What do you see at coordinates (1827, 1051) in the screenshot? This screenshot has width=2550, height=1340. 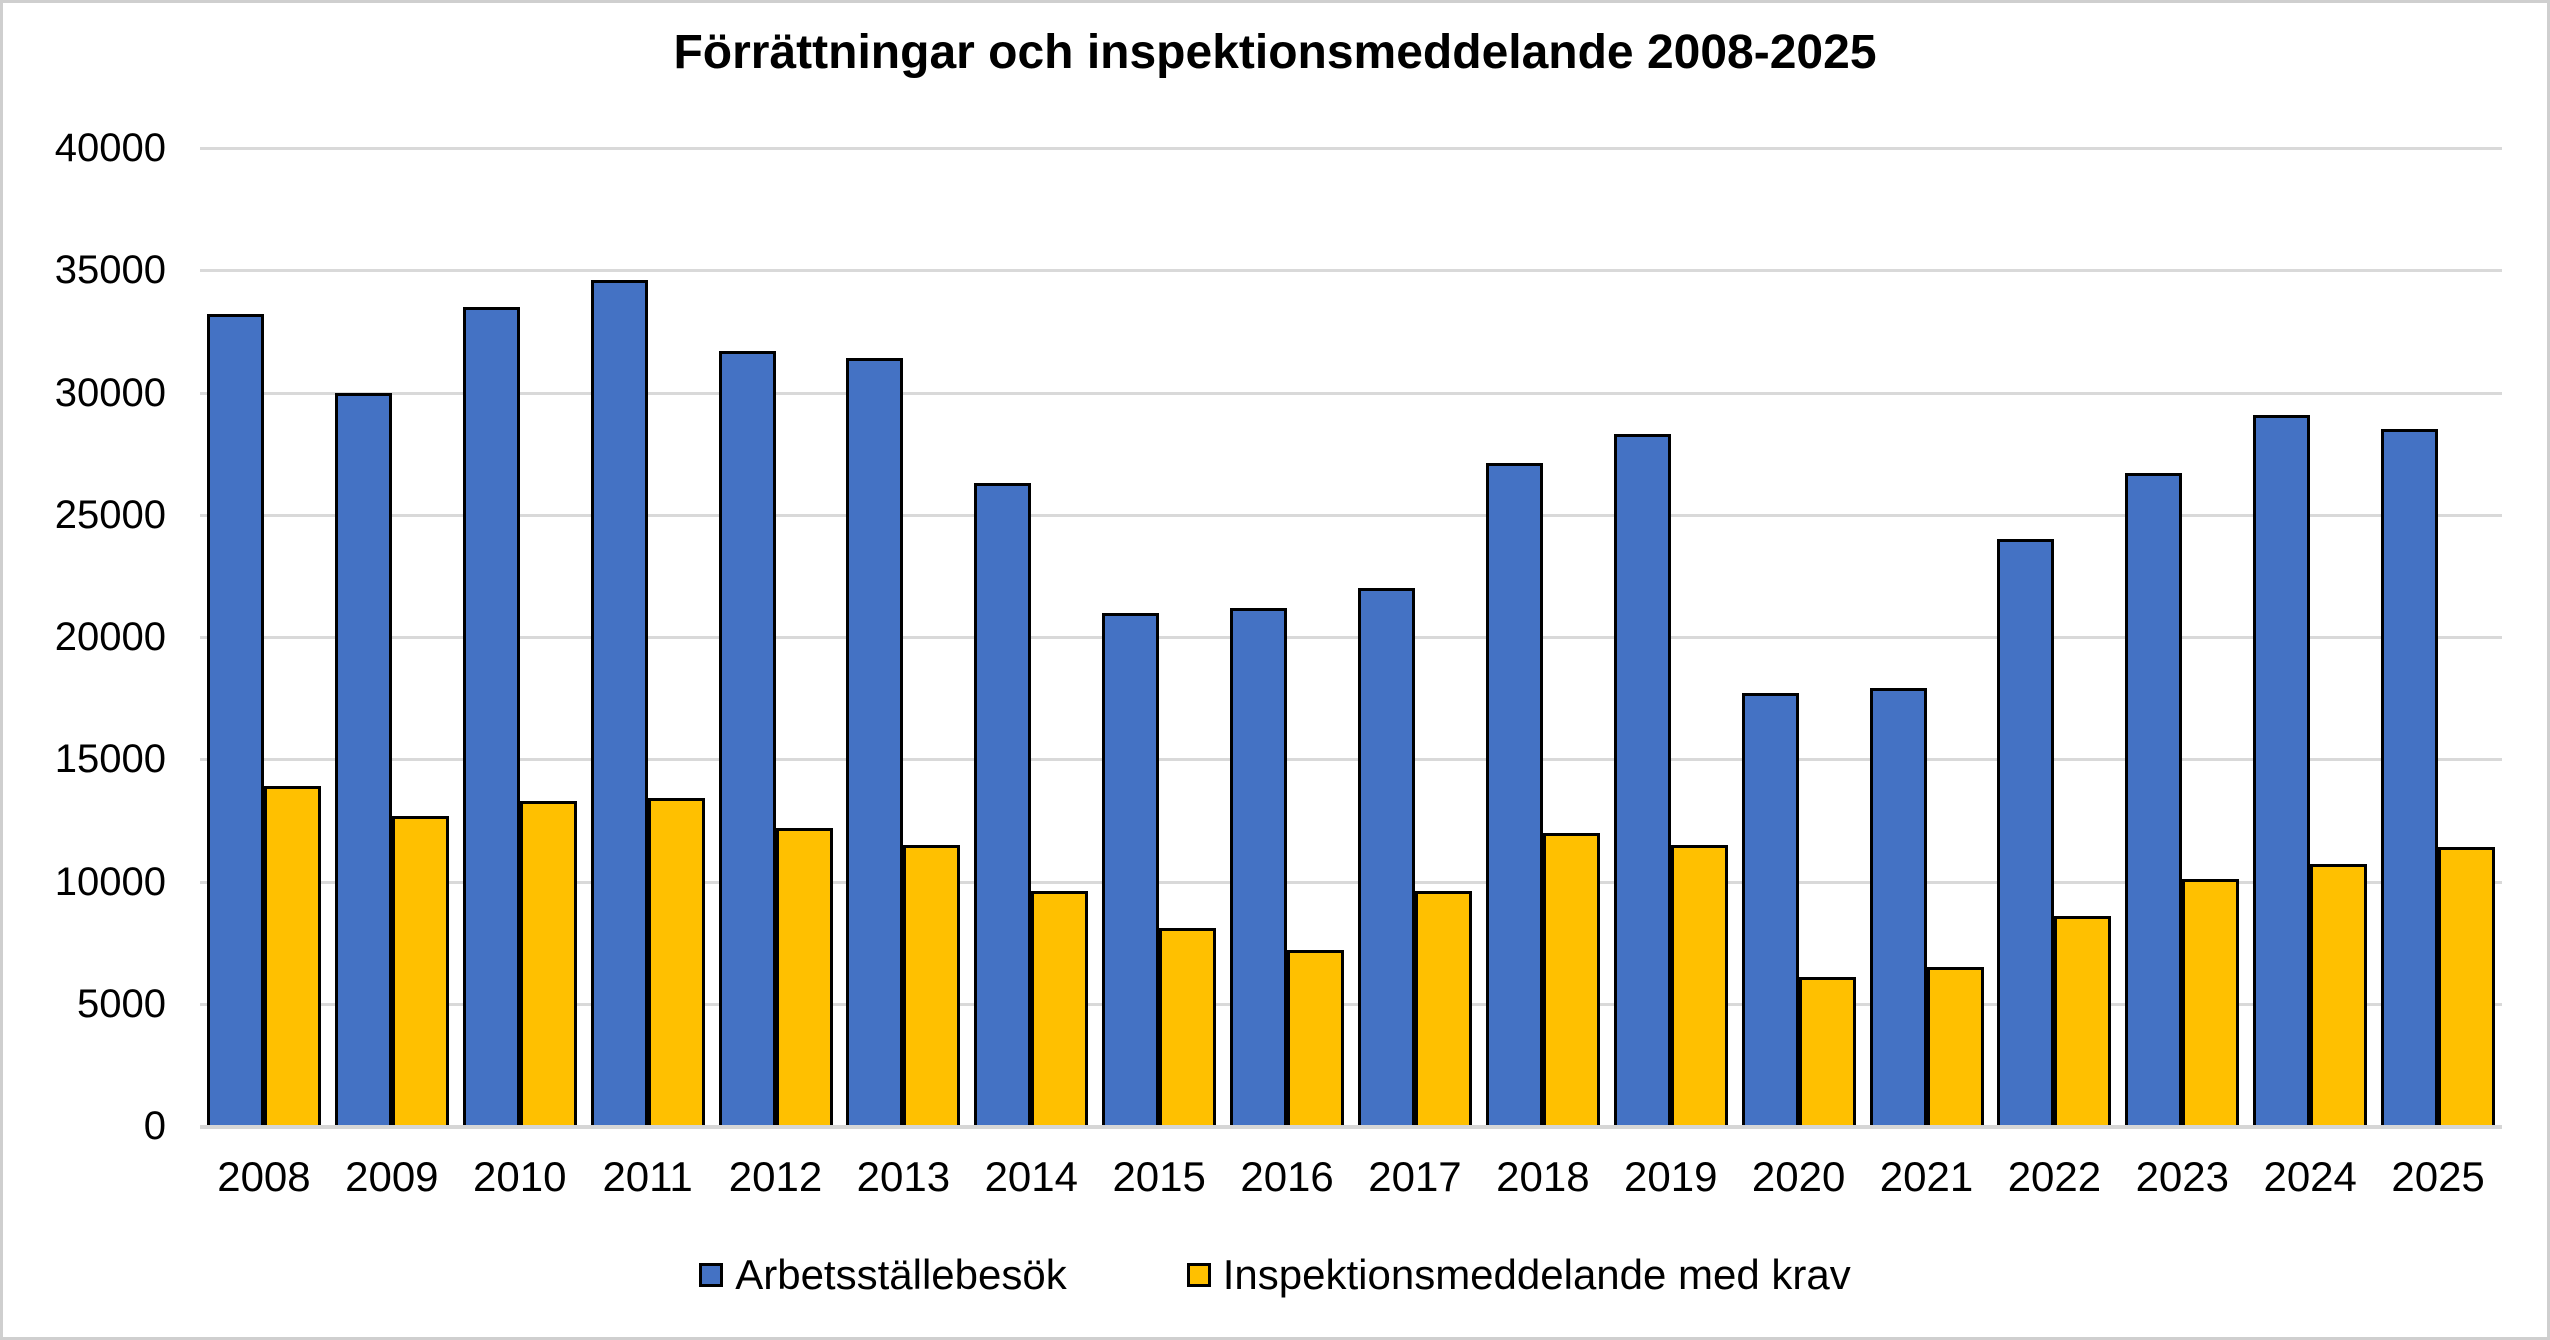 I see `bar-inspektionsmeddelande-med-krav-2020` at bounding box center [1827, 1051].